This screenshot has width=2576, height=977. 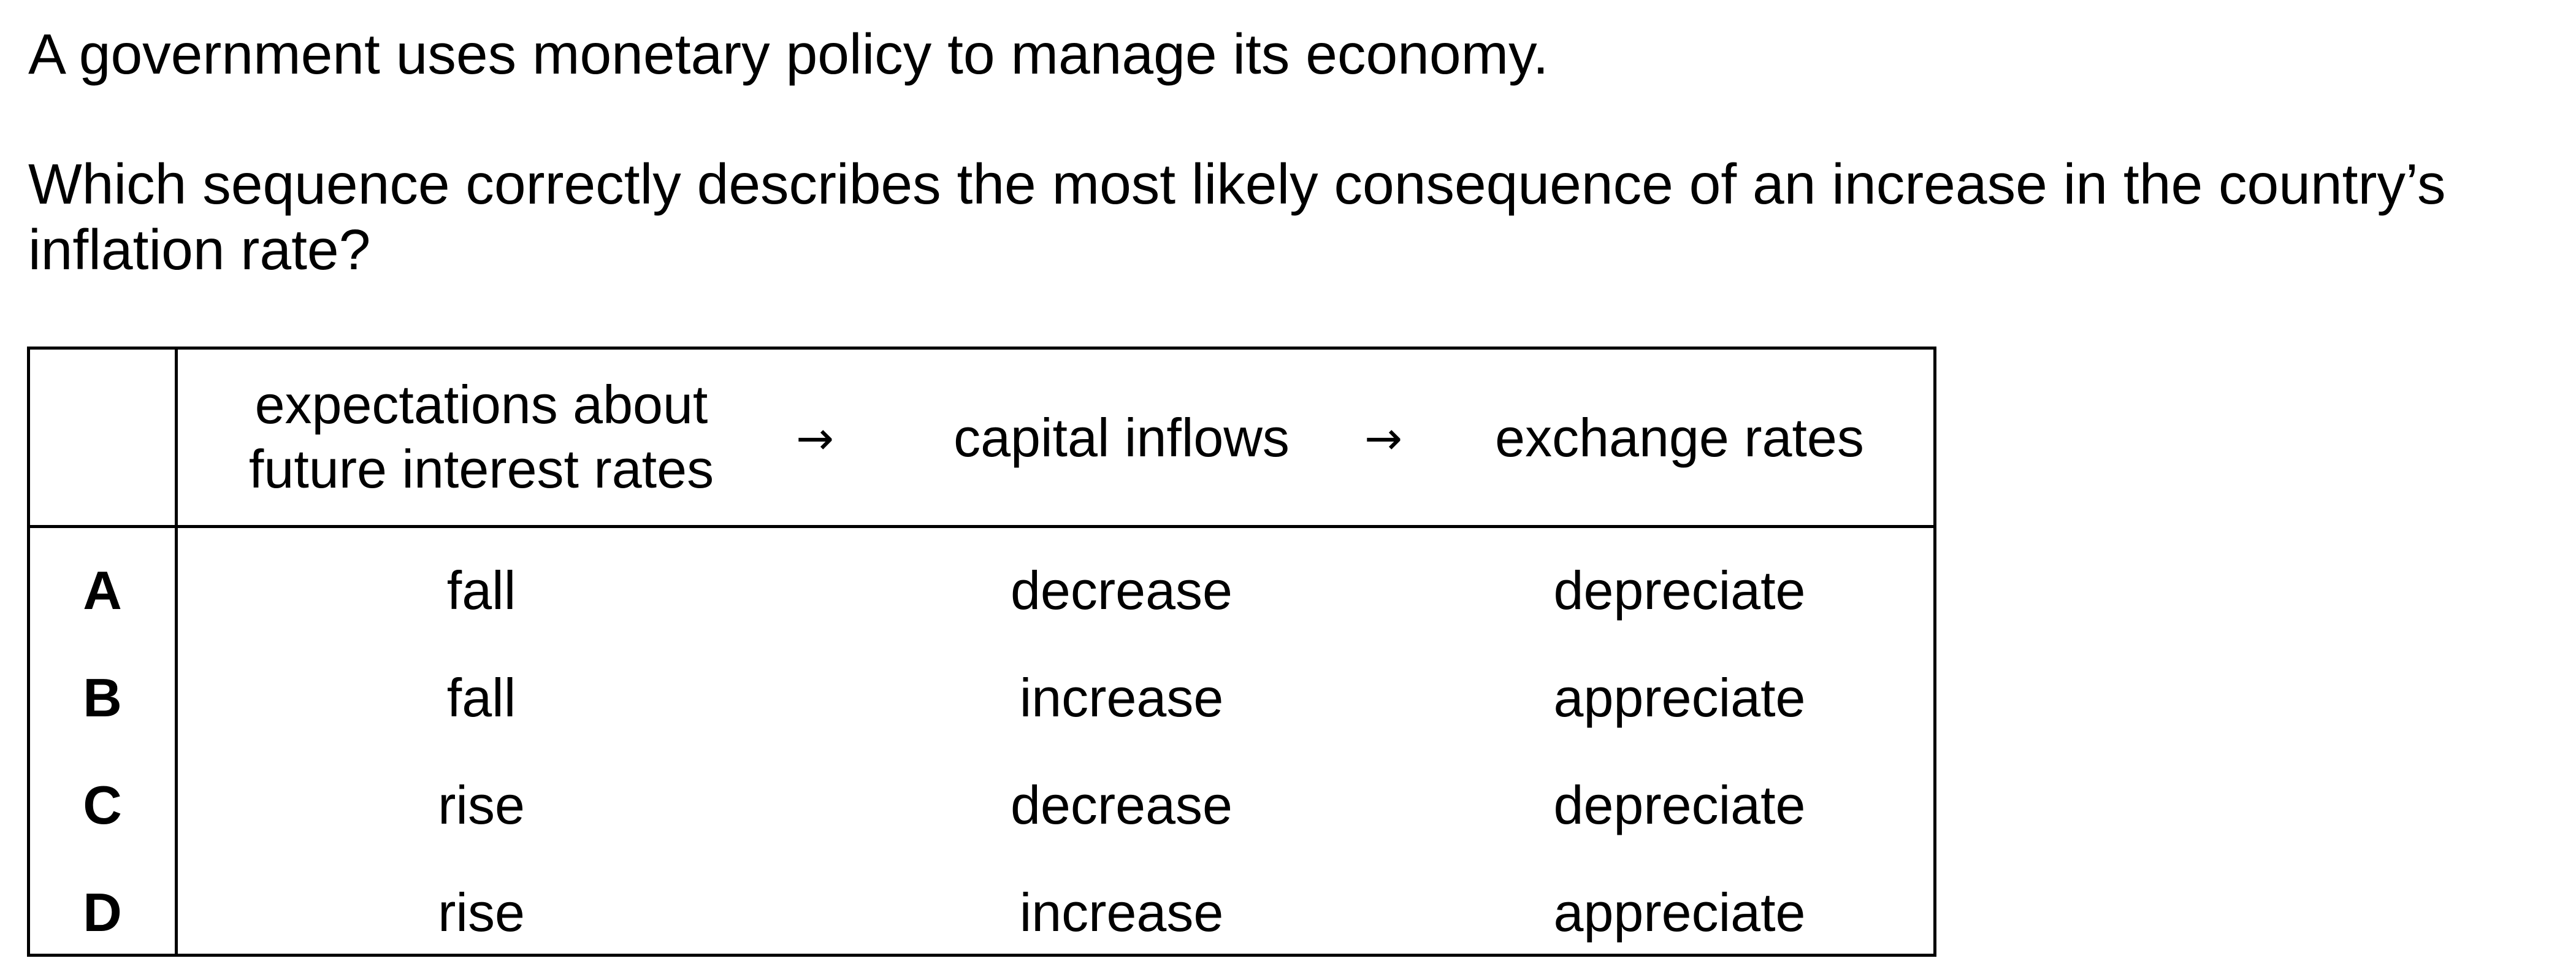 I want to click on header-expectations: expectations about future interest rates, so click(x=481, y=436).